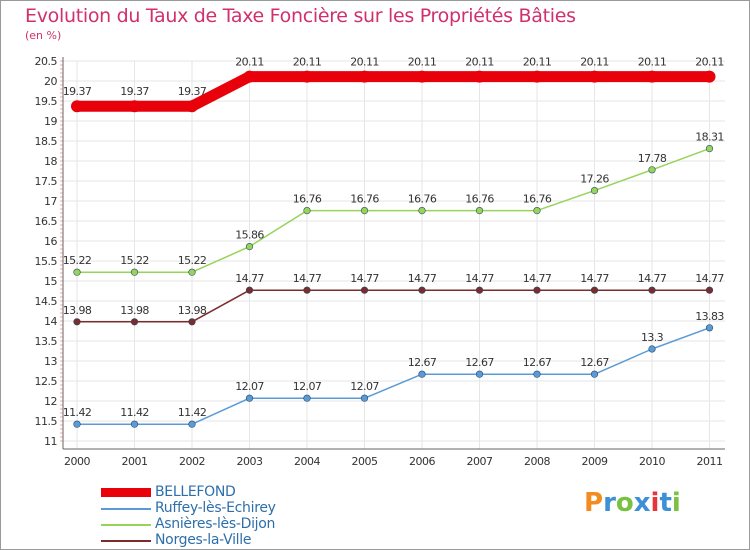 The height and width of the screenshot is (550, 750). Describe the element at coordinates (192, 91) in the screenshot. I see `data-label: 19.37` at that location.